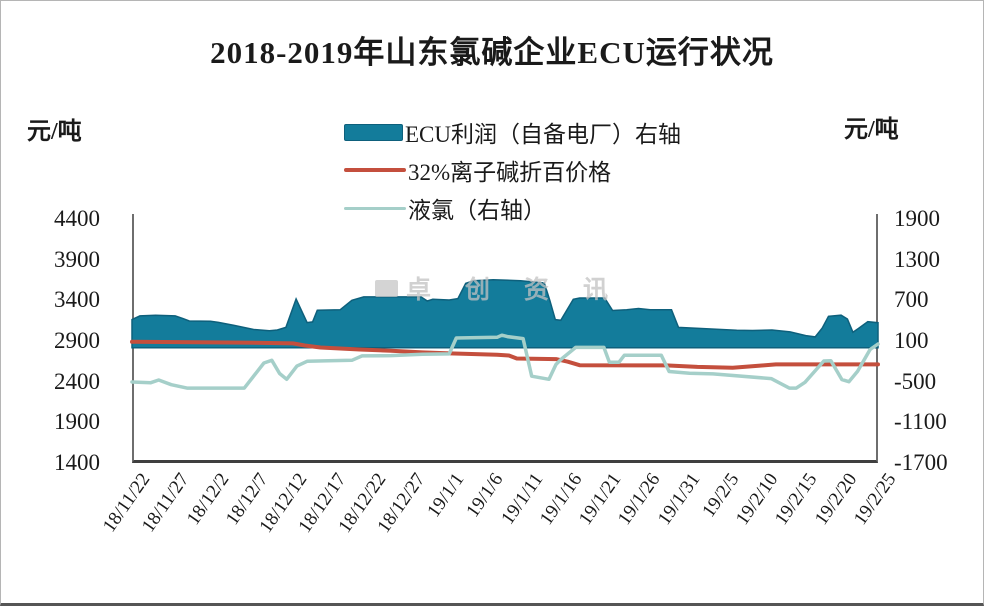 The height and width of the screenshot is (606, 984). What do you see at coordinates (77, 463) in the screenshot?
I see `left-tick-label: 1400` at bounding box center [77, 463].